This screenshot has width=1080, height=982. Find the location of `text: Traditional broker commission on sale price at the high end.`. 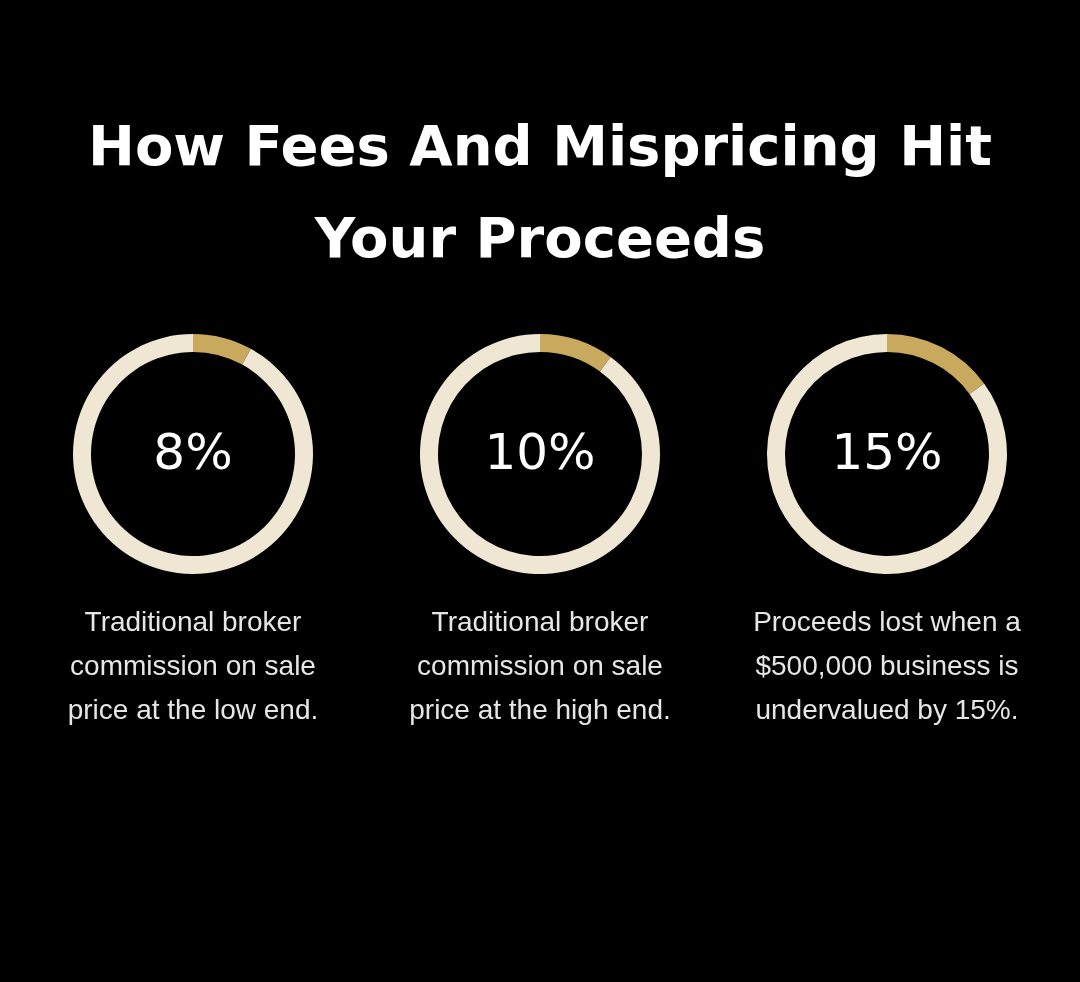

text: Traditional broker commission on sale price at the high end. is located at coordinates (540, 666).